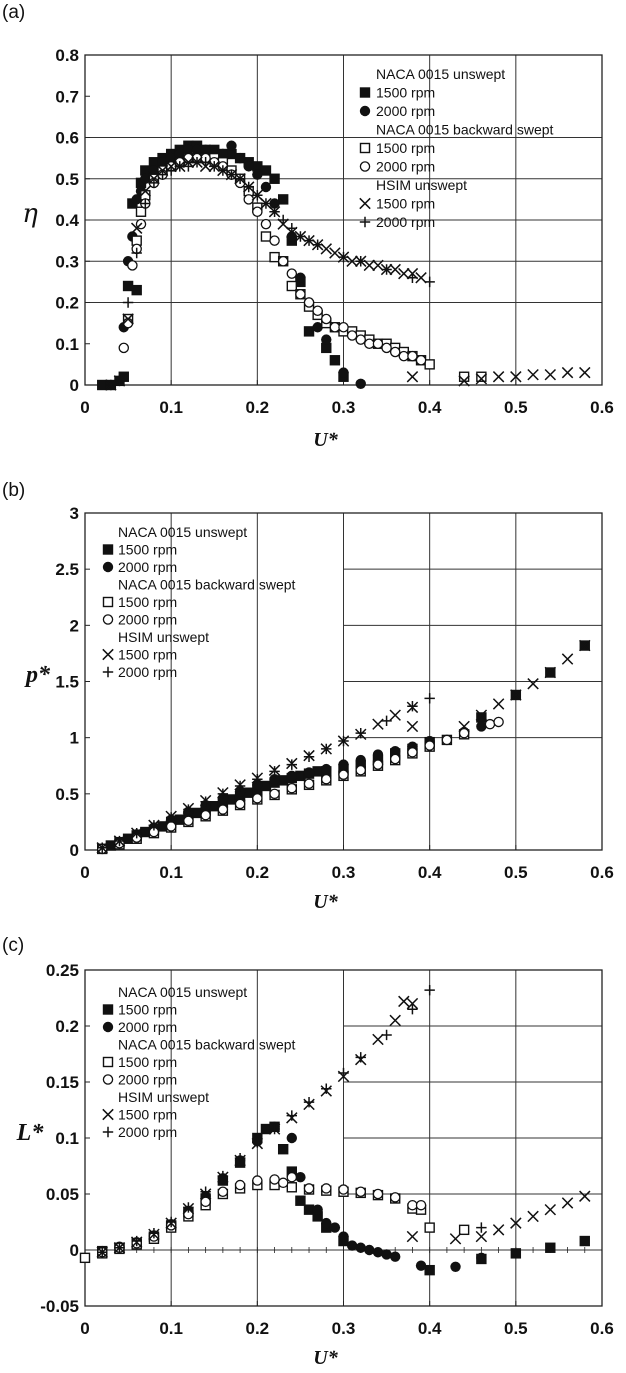  Describe the element at coordinates (270, 274) in the screenshot. I see `series-plus` at that location.